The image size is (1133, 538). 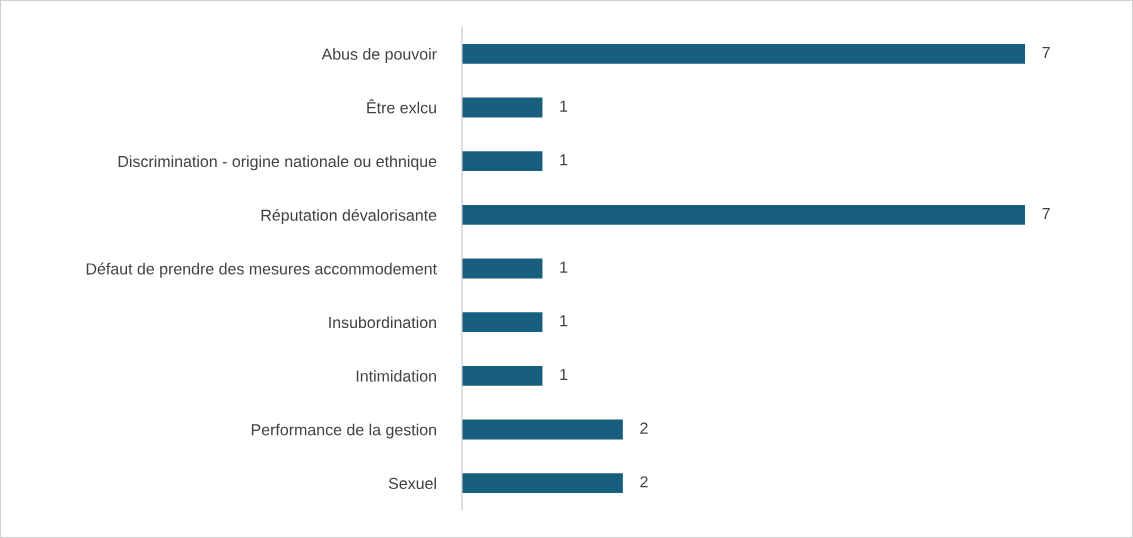 I want to click on y-tick-label: Réputation dévalorisante, so click(x=349, y=216).